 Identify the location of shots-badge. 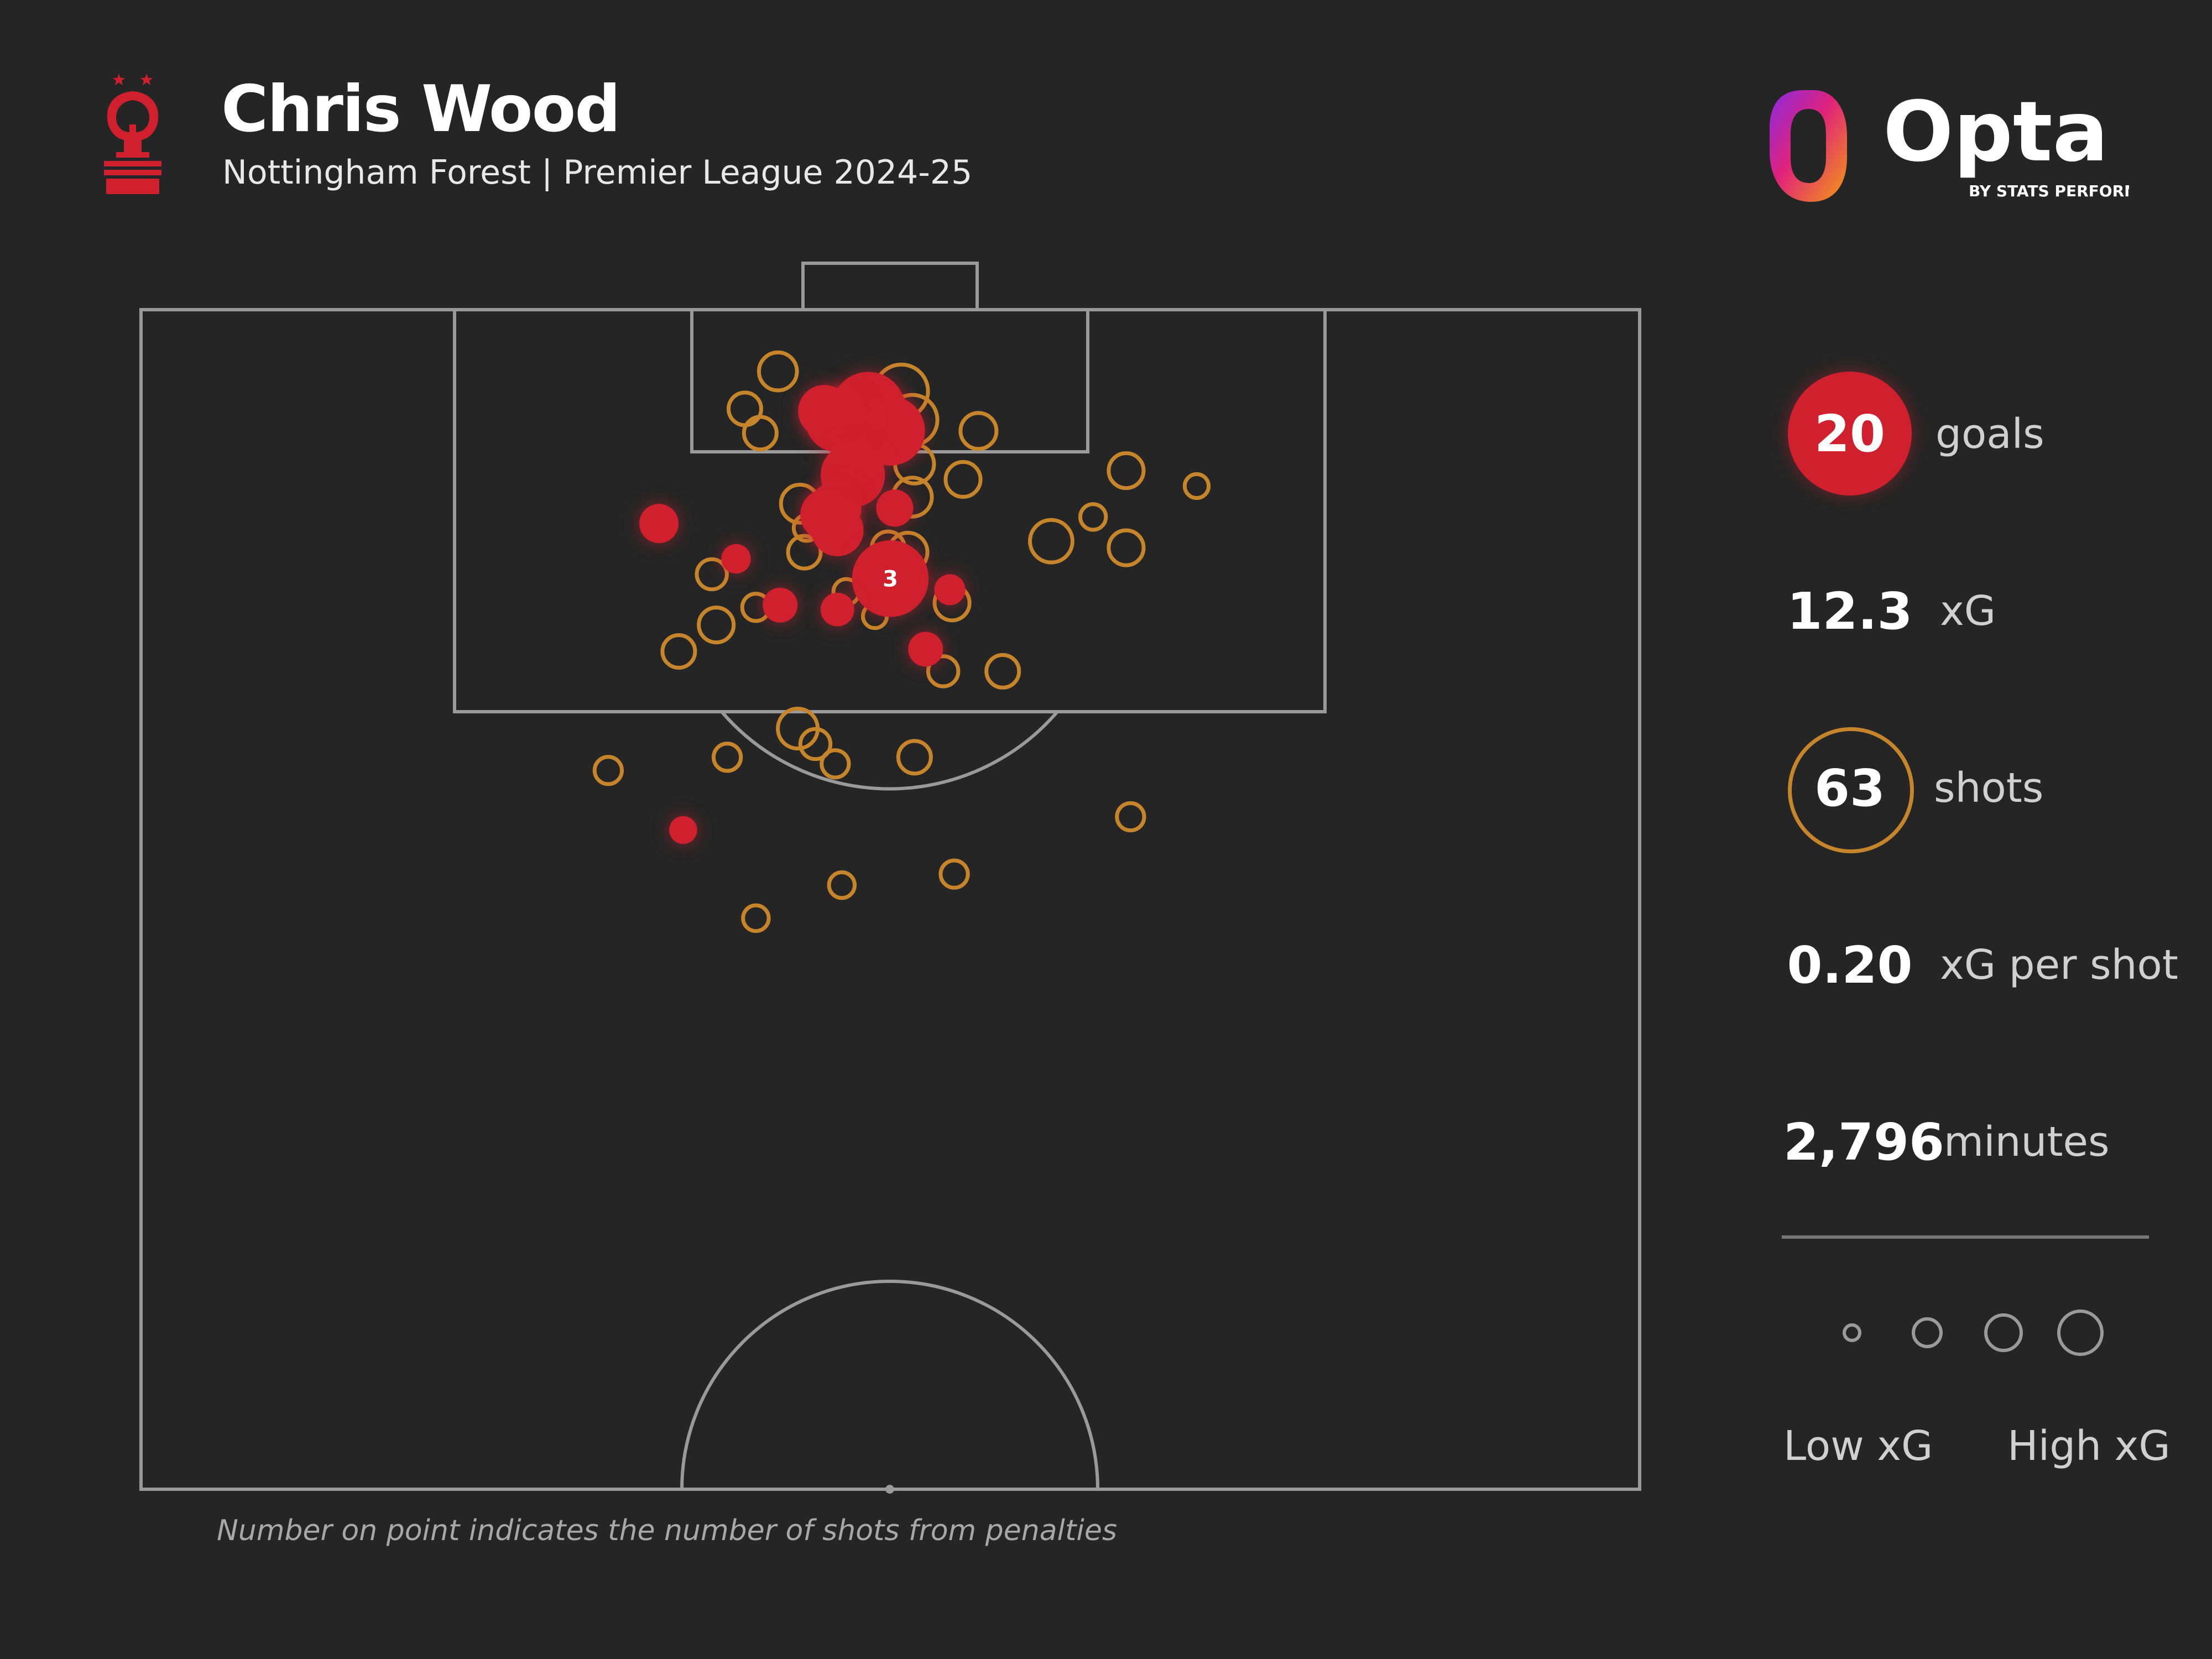
(1851, 790).